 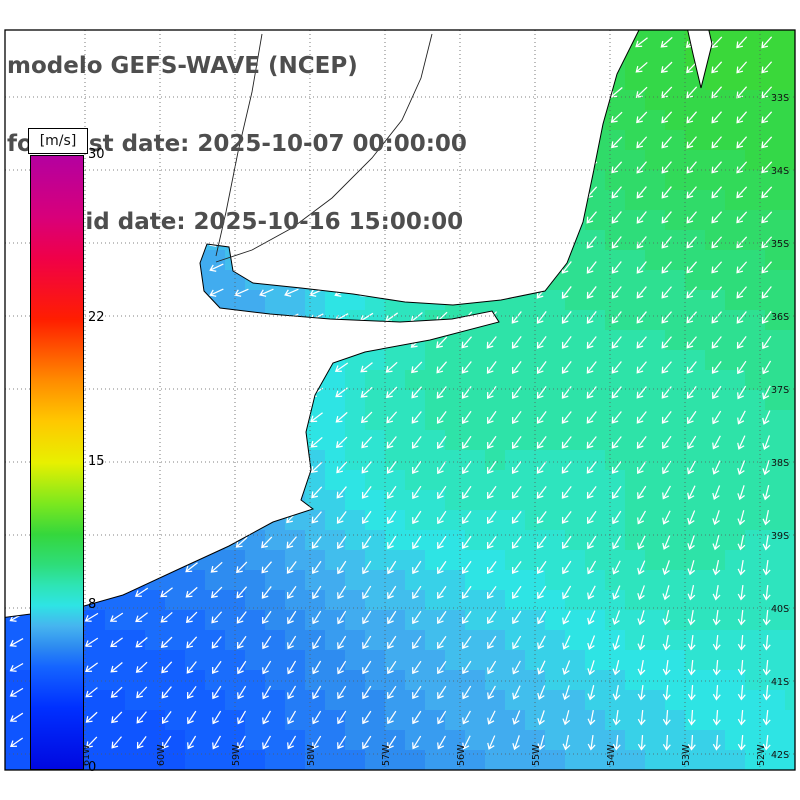 What do you see at coordinates (780, 609) in the screenshot?
I see `lat-label: 40S` at bounding box center [780, 609].